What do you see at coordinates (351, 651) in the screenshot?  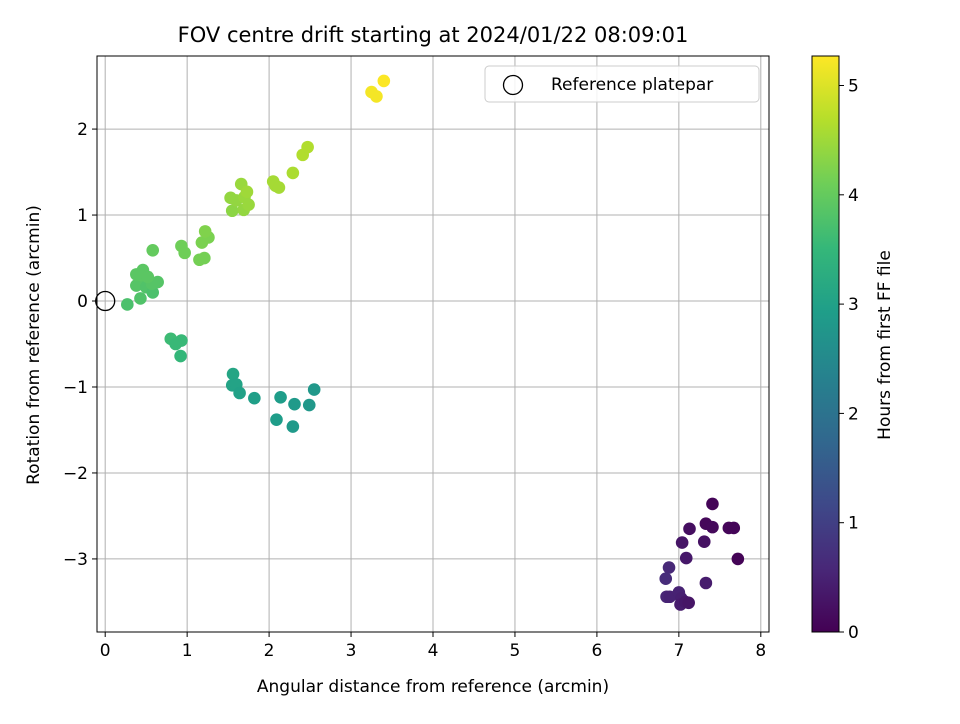 I see `x-tick-label: 3` at bounding box center [351, 651].